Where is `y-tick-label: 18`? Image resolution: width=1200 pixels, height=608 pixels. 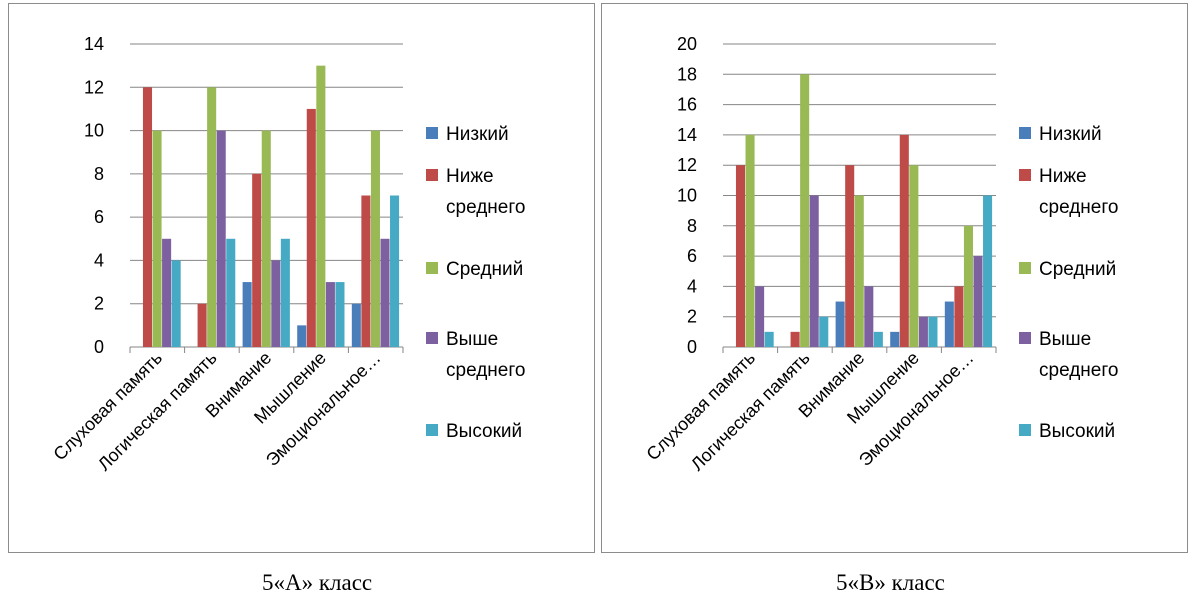
y-tick-label: 18 is located at coordinates (687, 74).